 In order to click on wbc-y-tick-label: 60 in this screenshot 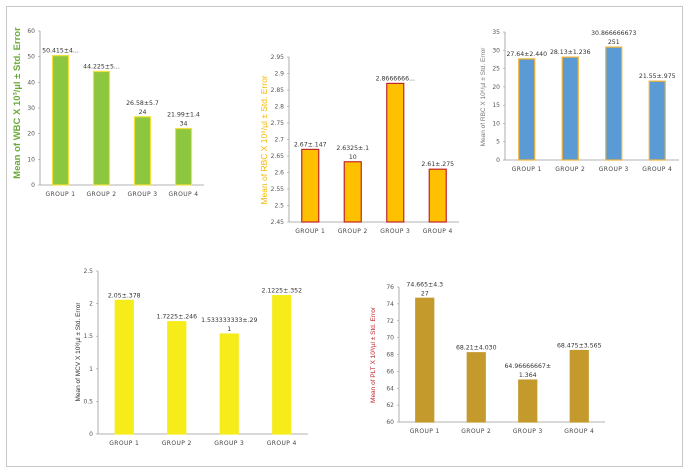, I will do `click(31, 31)`.